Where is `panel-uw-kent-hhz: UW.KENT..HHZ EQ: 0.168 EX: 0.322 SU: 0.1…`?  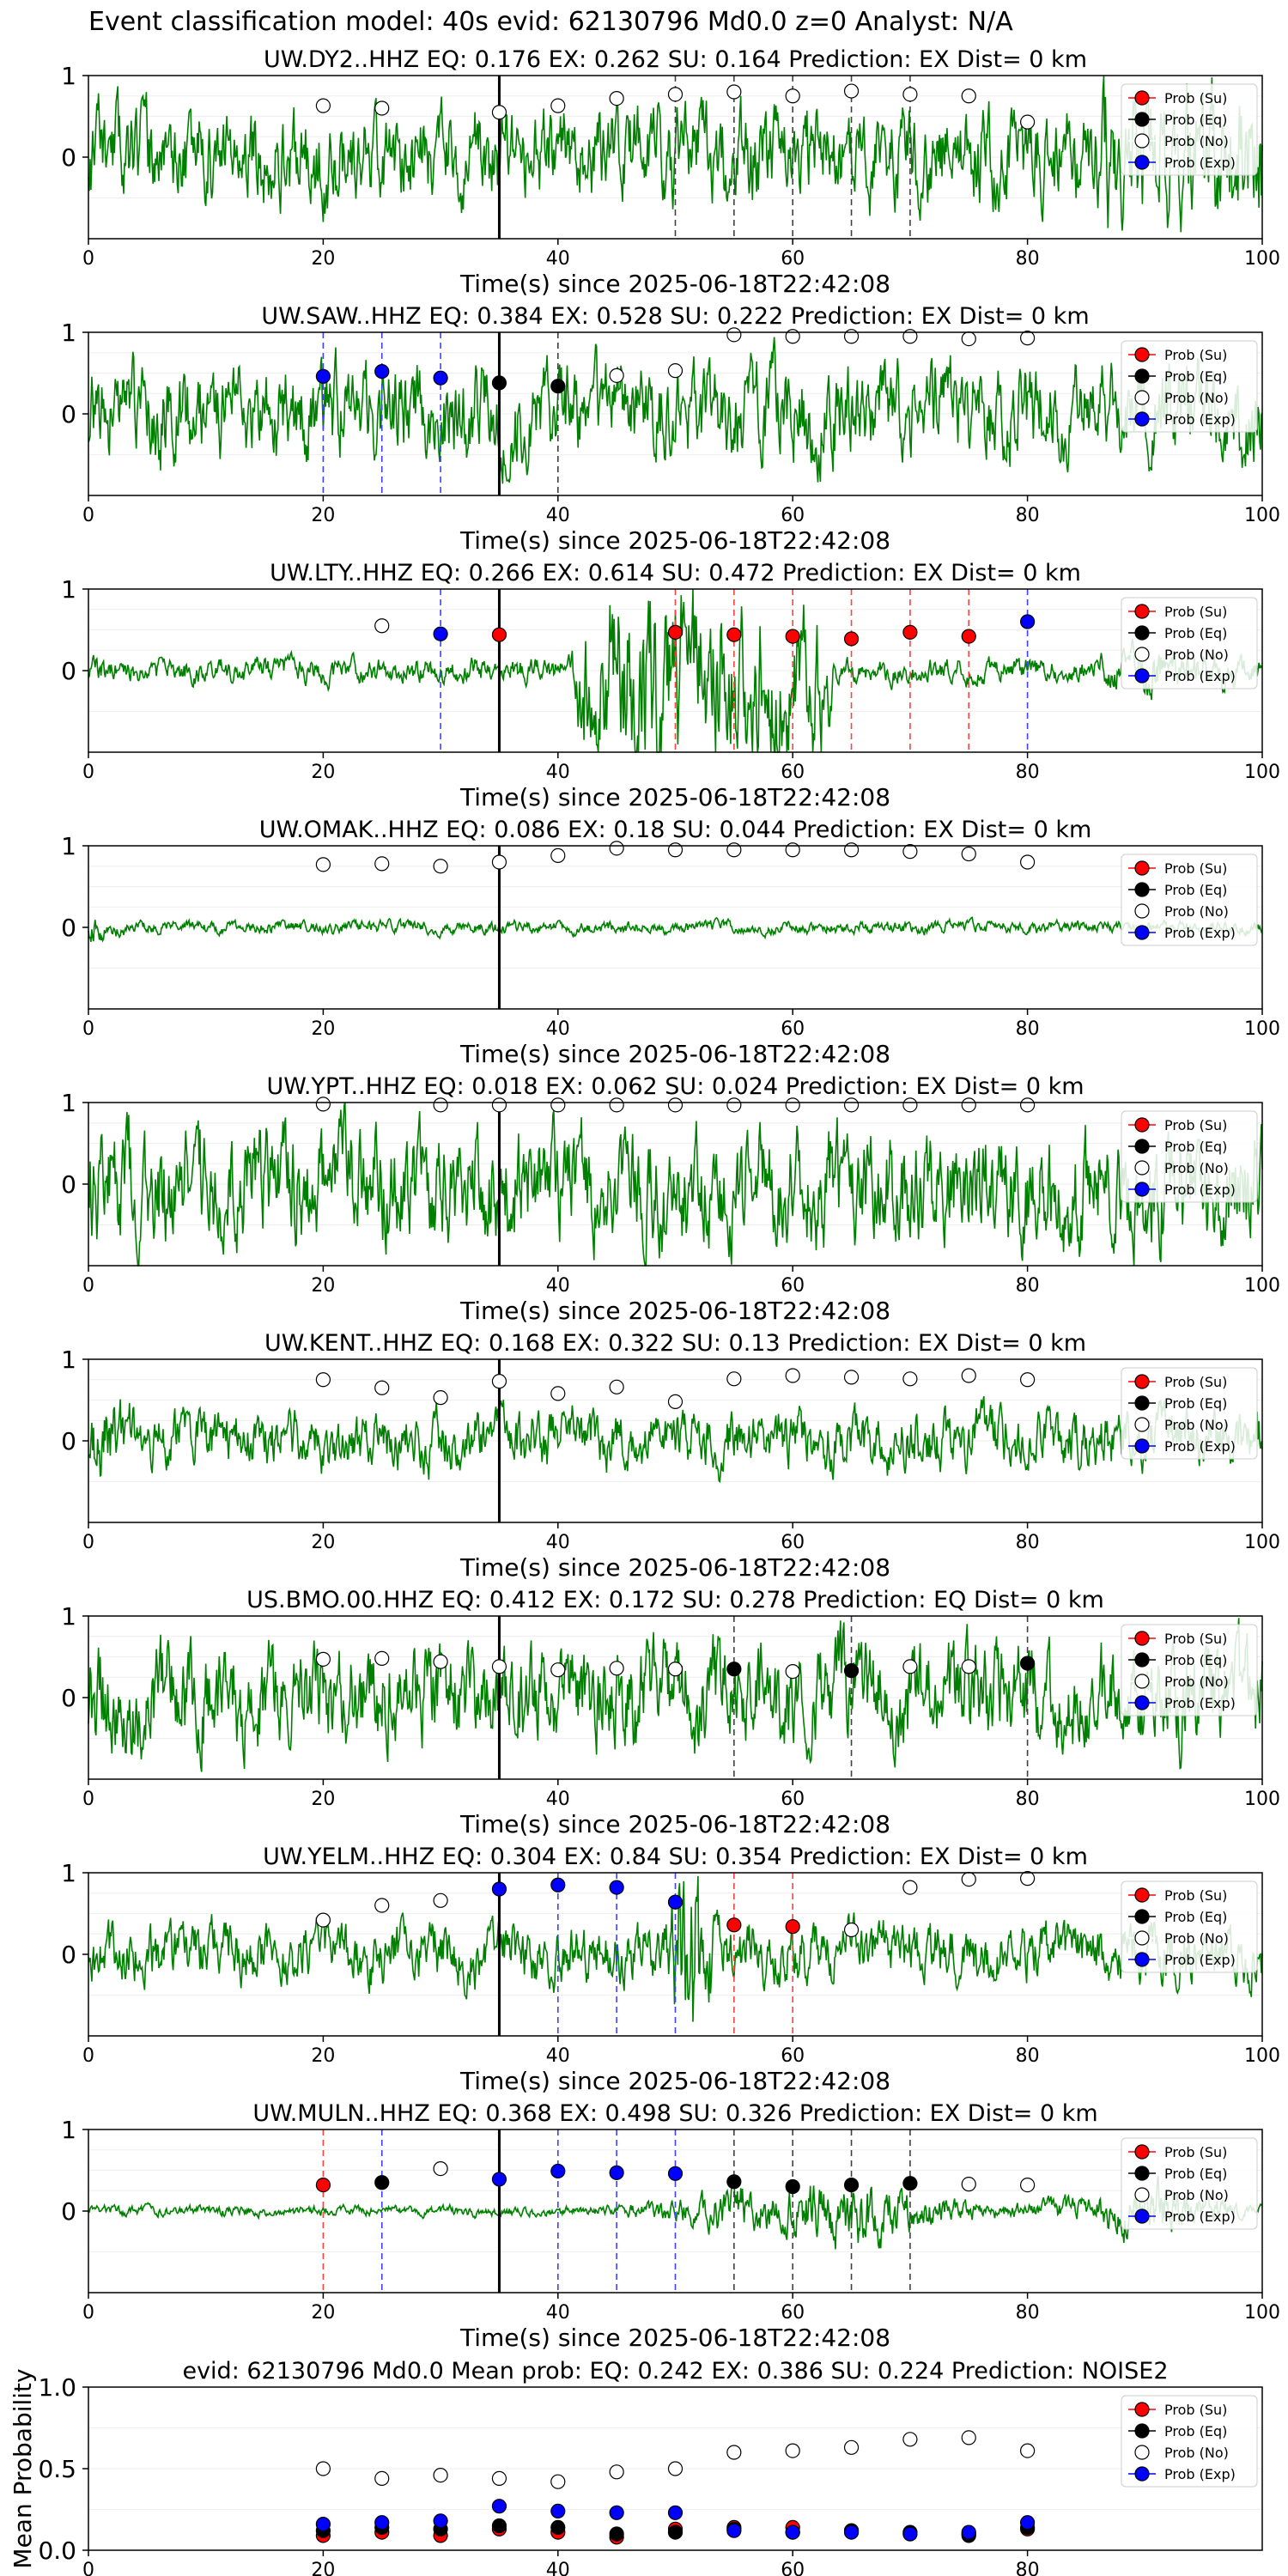 panel-uw-kent-hhz: UW.KENT..HHZ EQ: 0.168 EX: 0.322 SU: 0.1… is located at coordinates (671, 1456).